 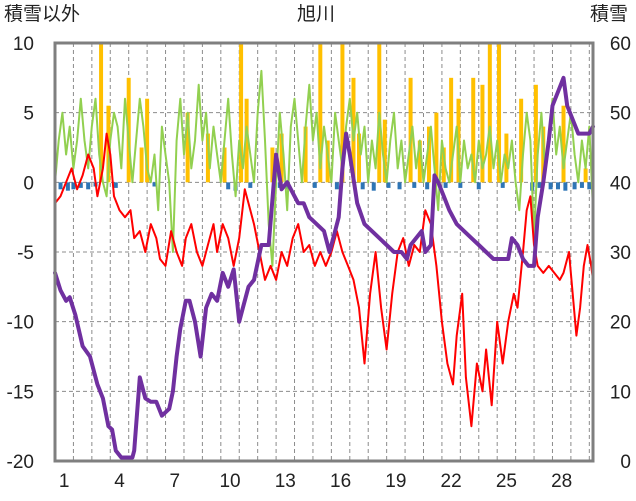 I want to click on x-tick-label: 10, so click(x=229, y=481).